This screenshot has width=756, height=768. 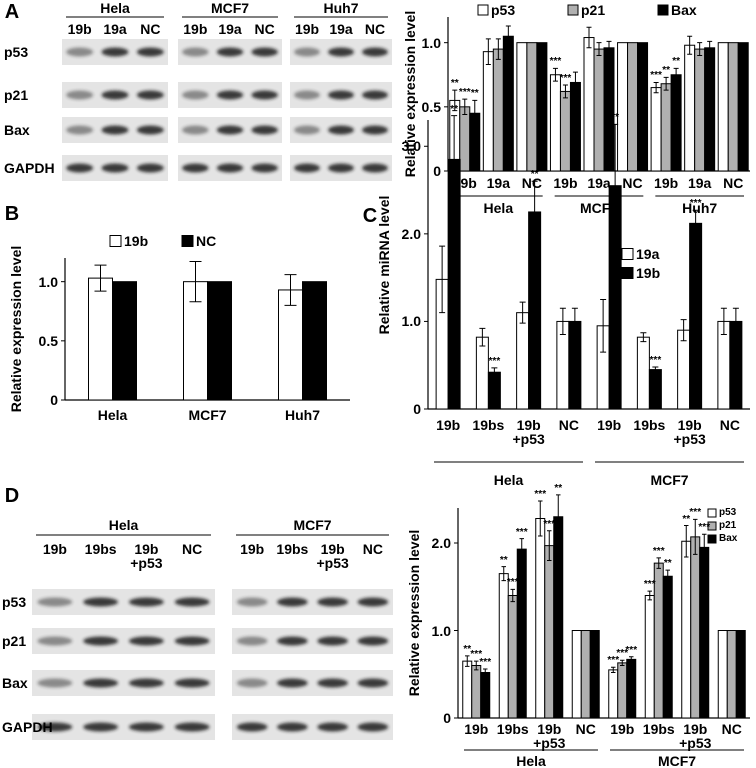 I want to click on x-tick-label: 19bs, so click(x=512, y=729).